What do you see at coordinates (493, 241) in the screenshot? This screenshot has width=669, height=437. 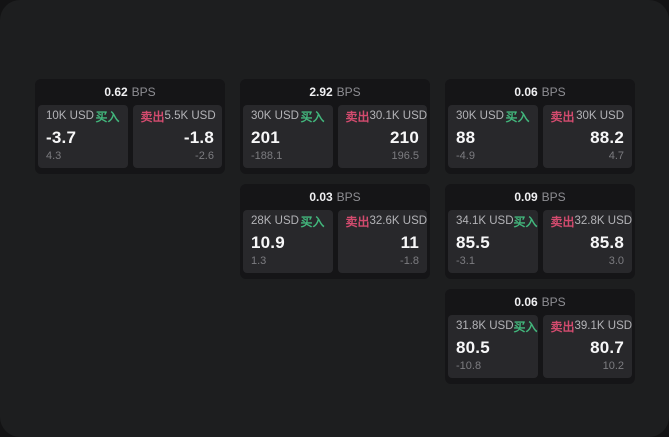 I see `buy-panel: 34.1K USD 买入 85.5 -3.1` at bounding box center [493, 241].